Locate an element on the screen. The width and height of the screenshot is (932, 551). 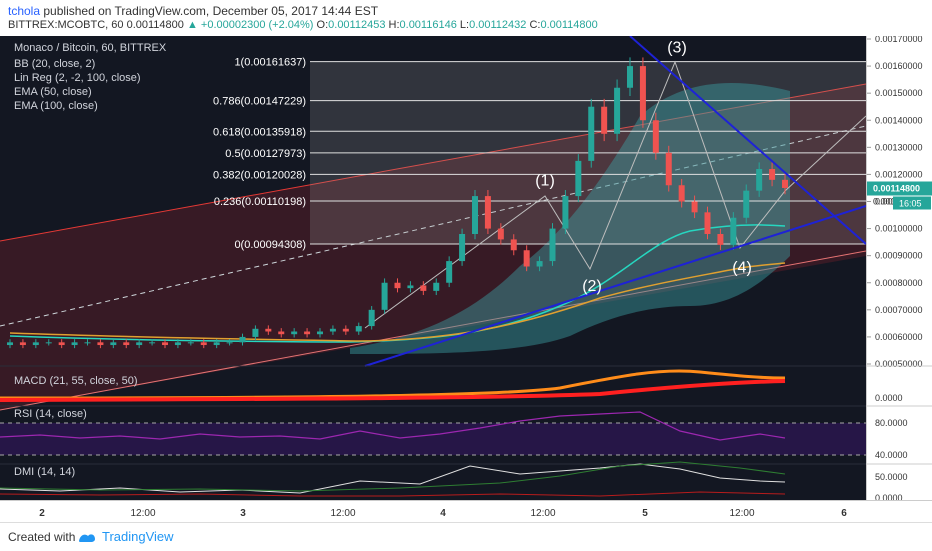
indicator-tick-0: 0.0000 is located at coordinates (889, 398).